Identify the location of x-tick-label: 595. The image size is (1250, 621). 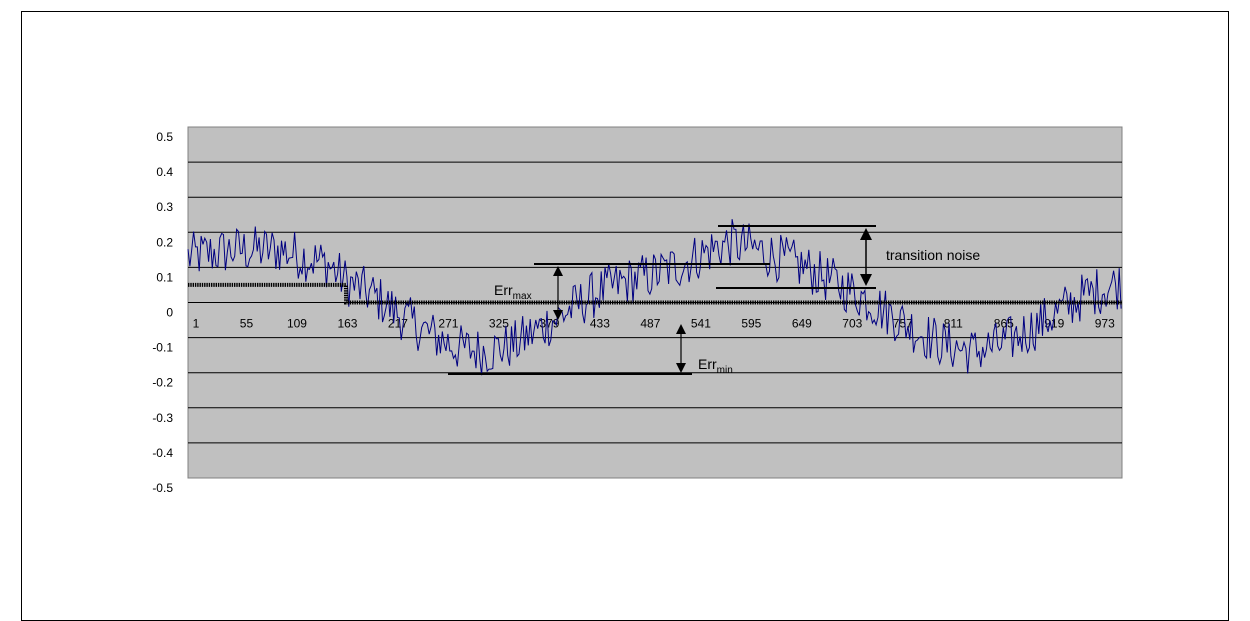
(751, 324).